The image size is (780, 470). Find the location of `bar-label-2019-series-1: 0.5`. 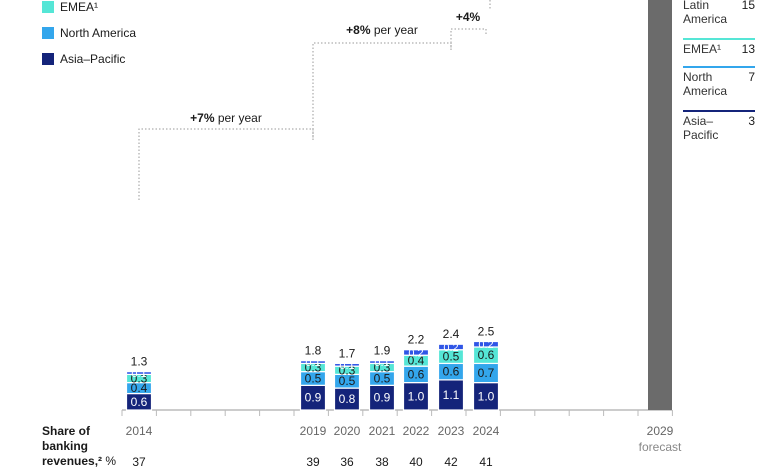

bar-label-2019-series-1: 0.5 is located at coordinates (313, 378).